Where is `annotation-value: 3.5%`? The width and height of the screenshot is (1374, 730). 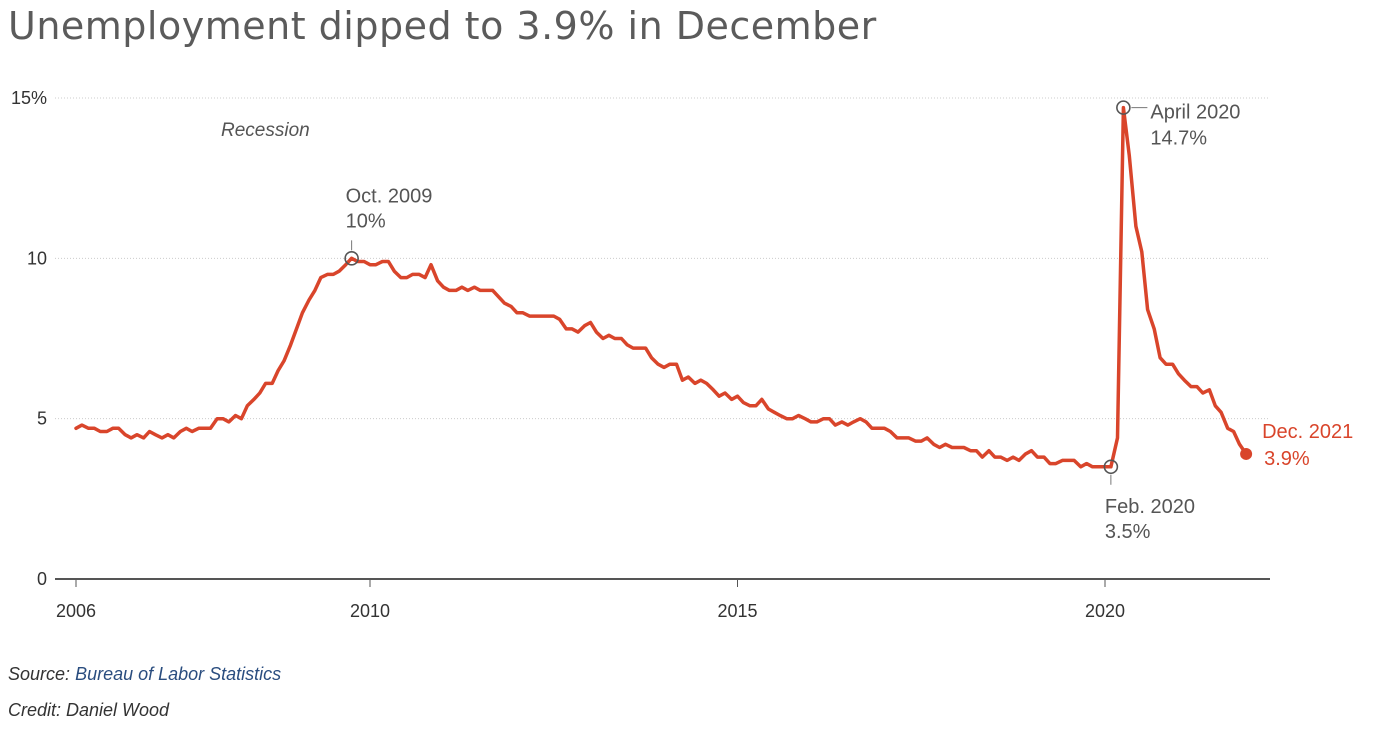 annotation-value: 3.5% is located at coordinates (1128, 532).